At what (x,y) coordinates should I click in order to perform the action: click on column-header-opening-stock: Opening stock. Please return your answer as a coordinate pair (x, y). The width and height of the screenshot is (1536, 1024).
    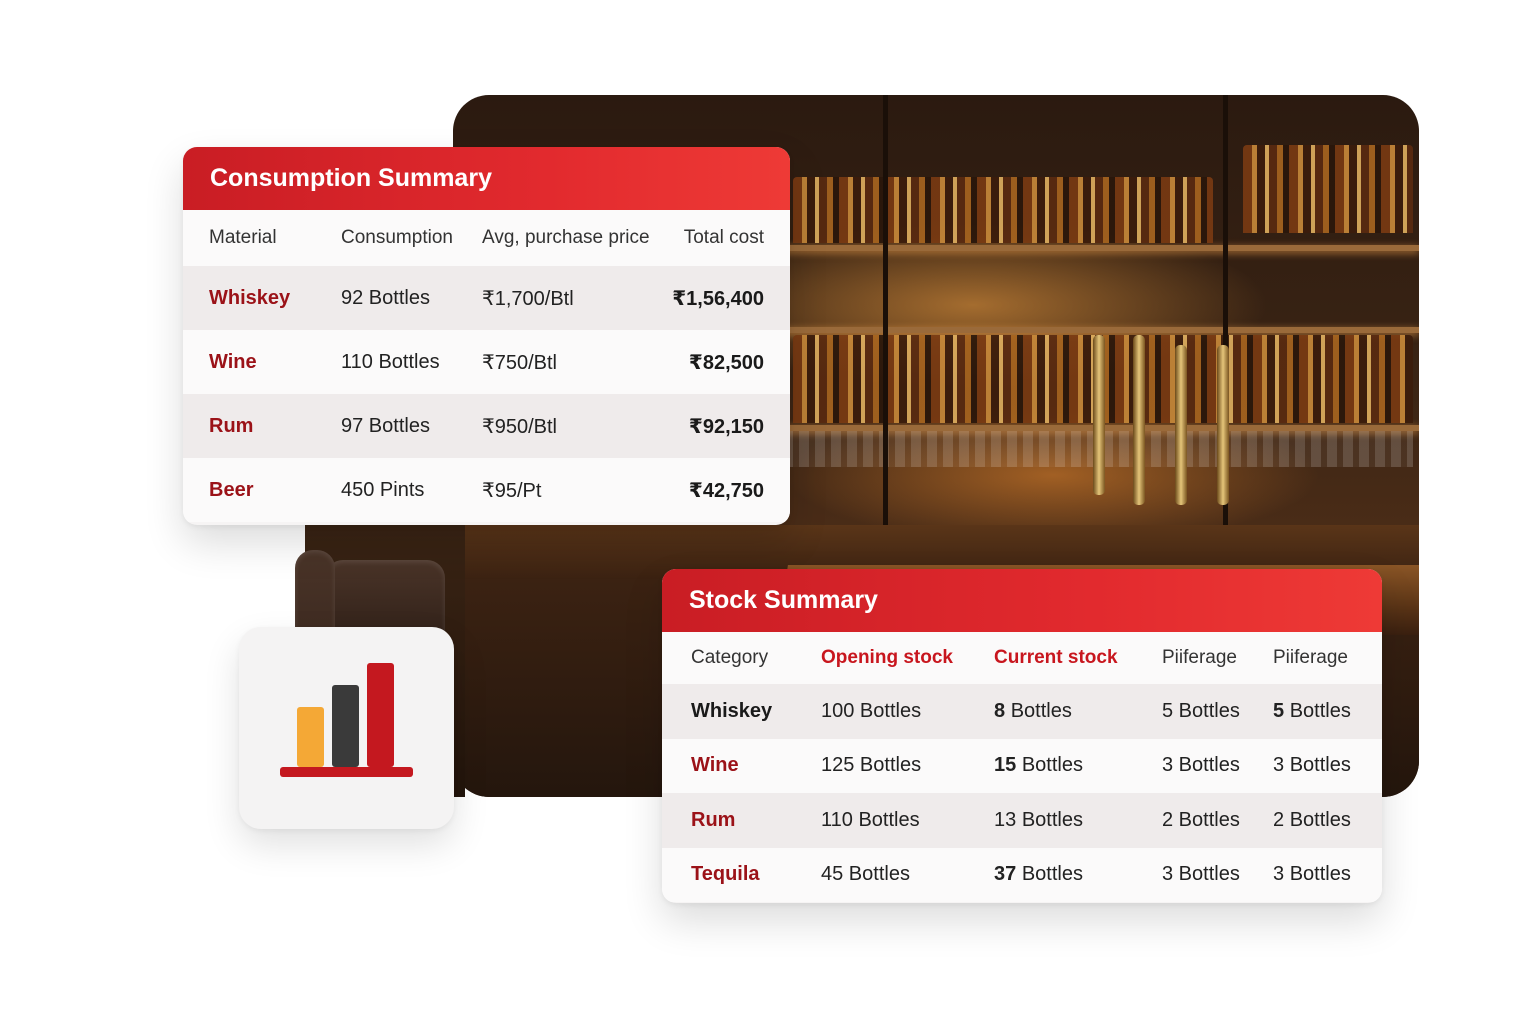
    Looking at the image, I should click on (887, 657).